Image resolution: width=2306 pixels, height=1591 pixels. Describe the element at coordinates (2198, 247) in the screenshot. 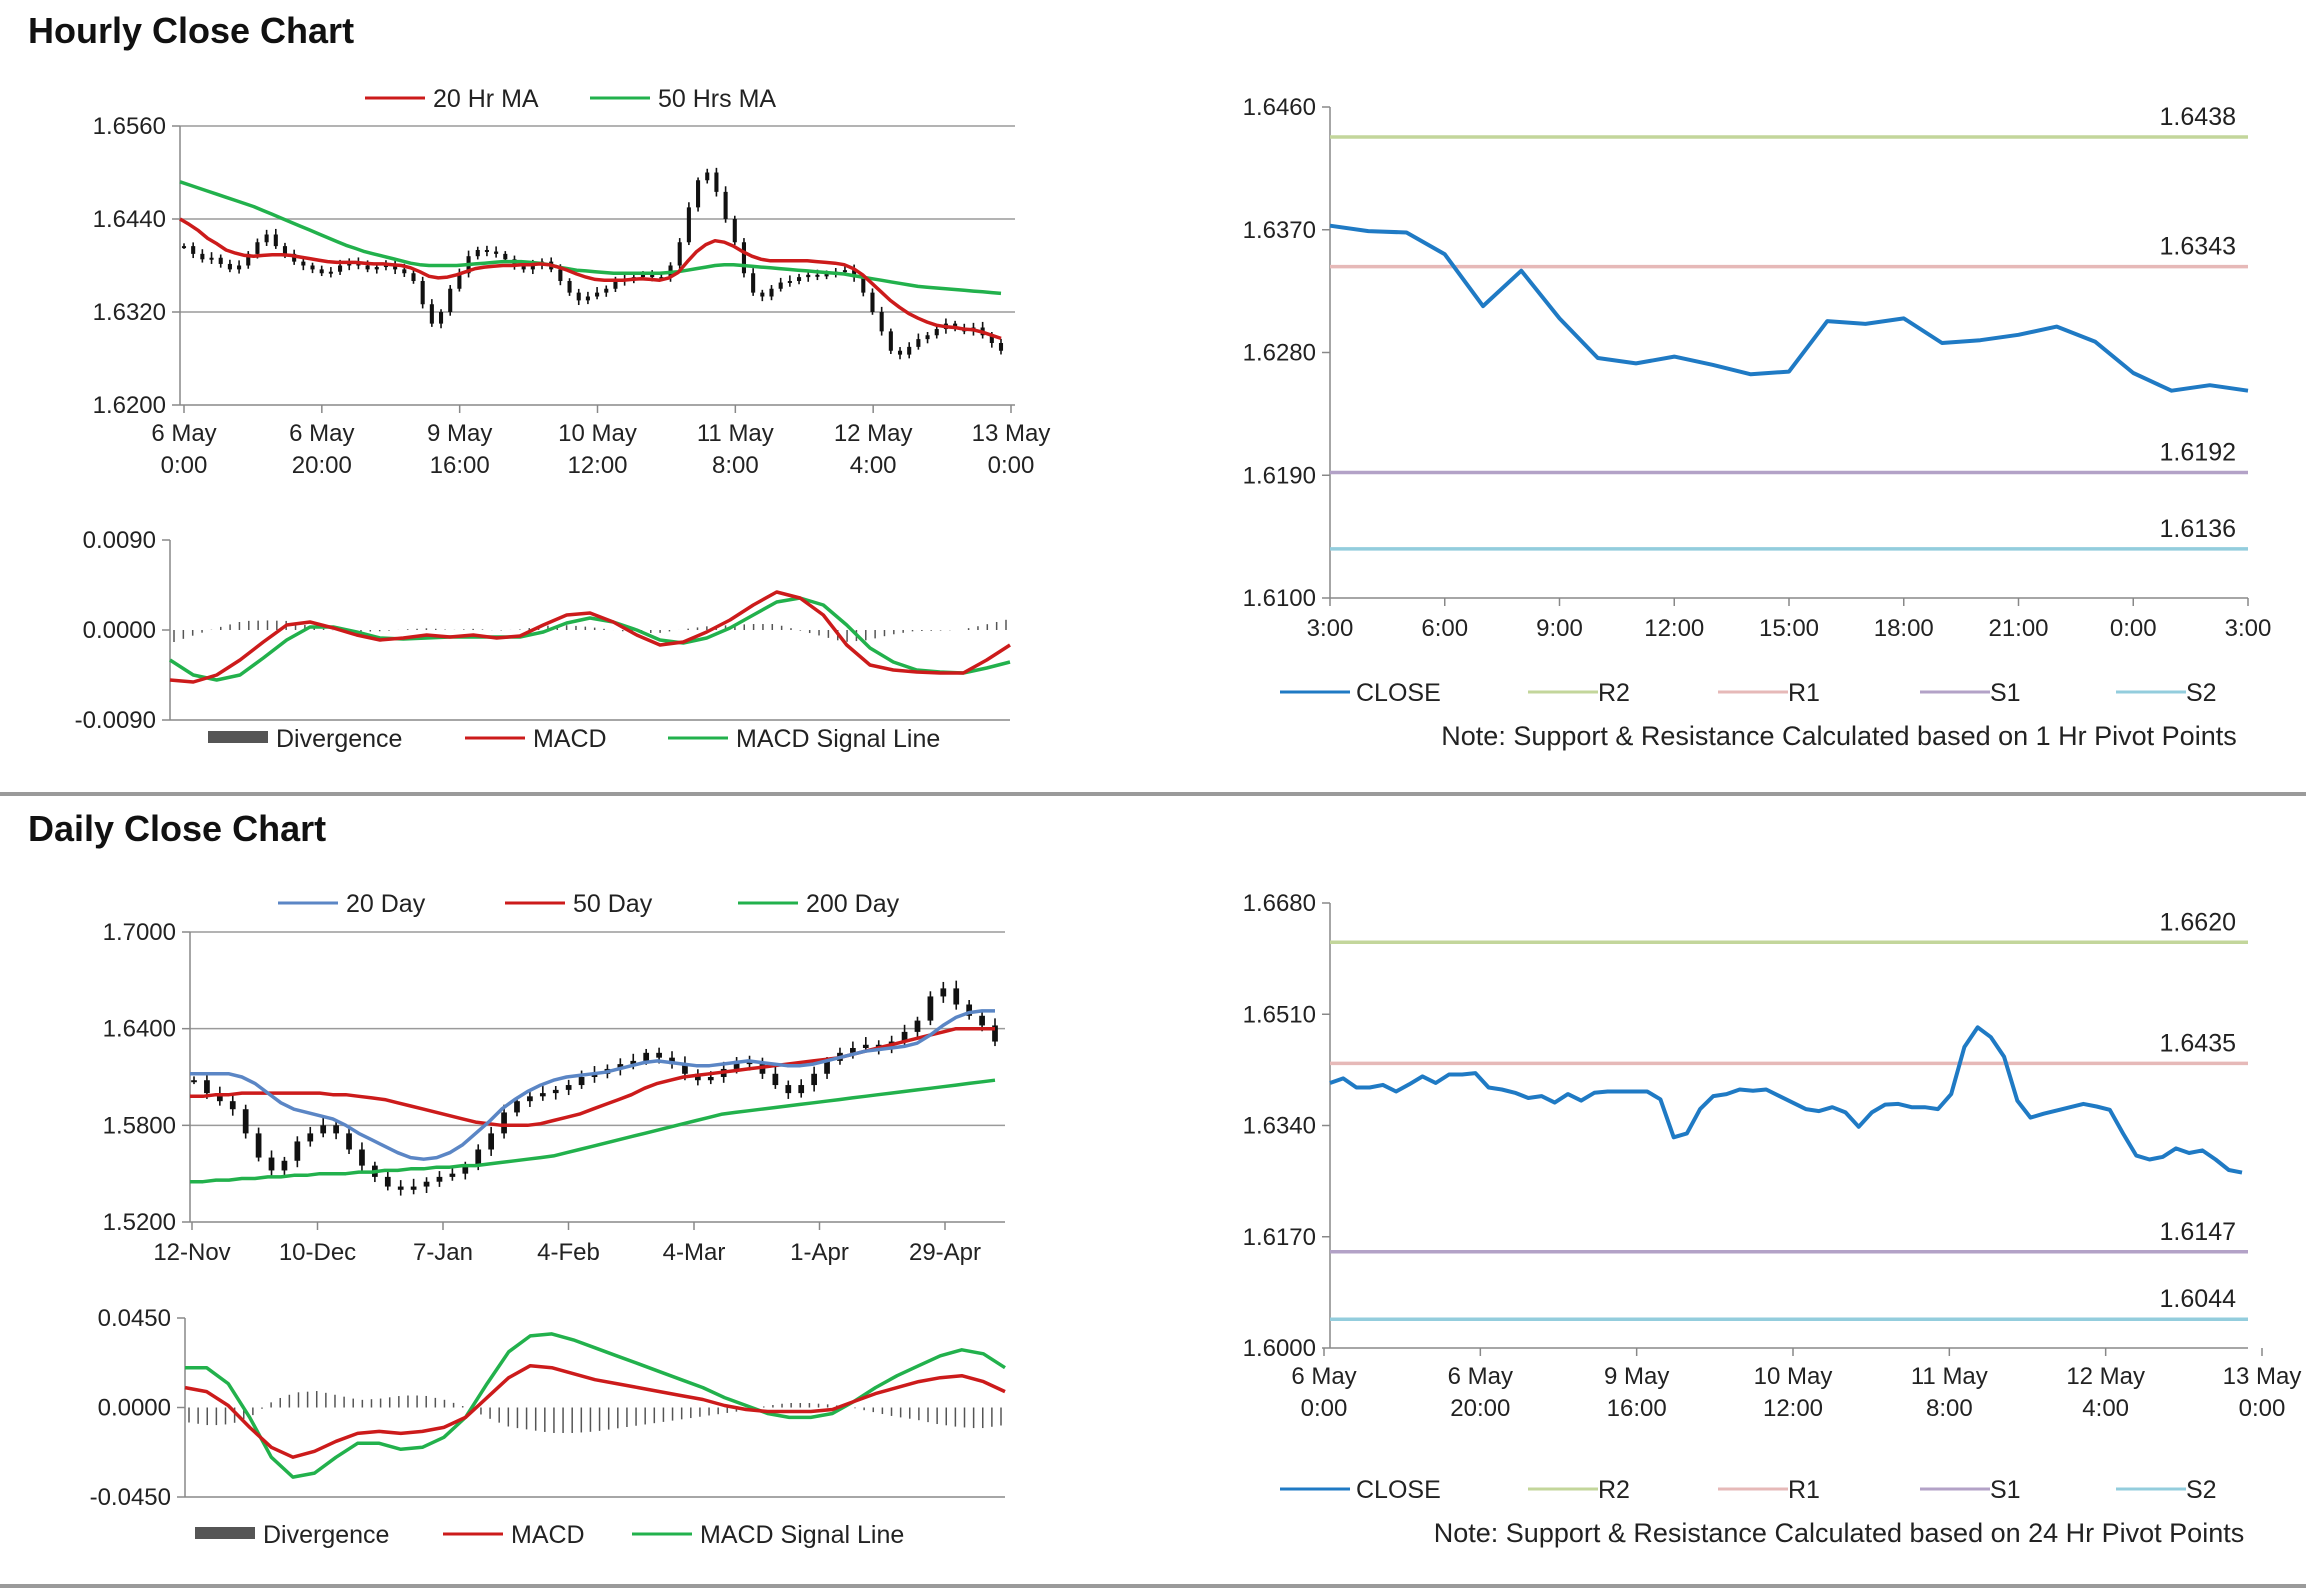

I see `level-r1-label: 1.6343` at that location.